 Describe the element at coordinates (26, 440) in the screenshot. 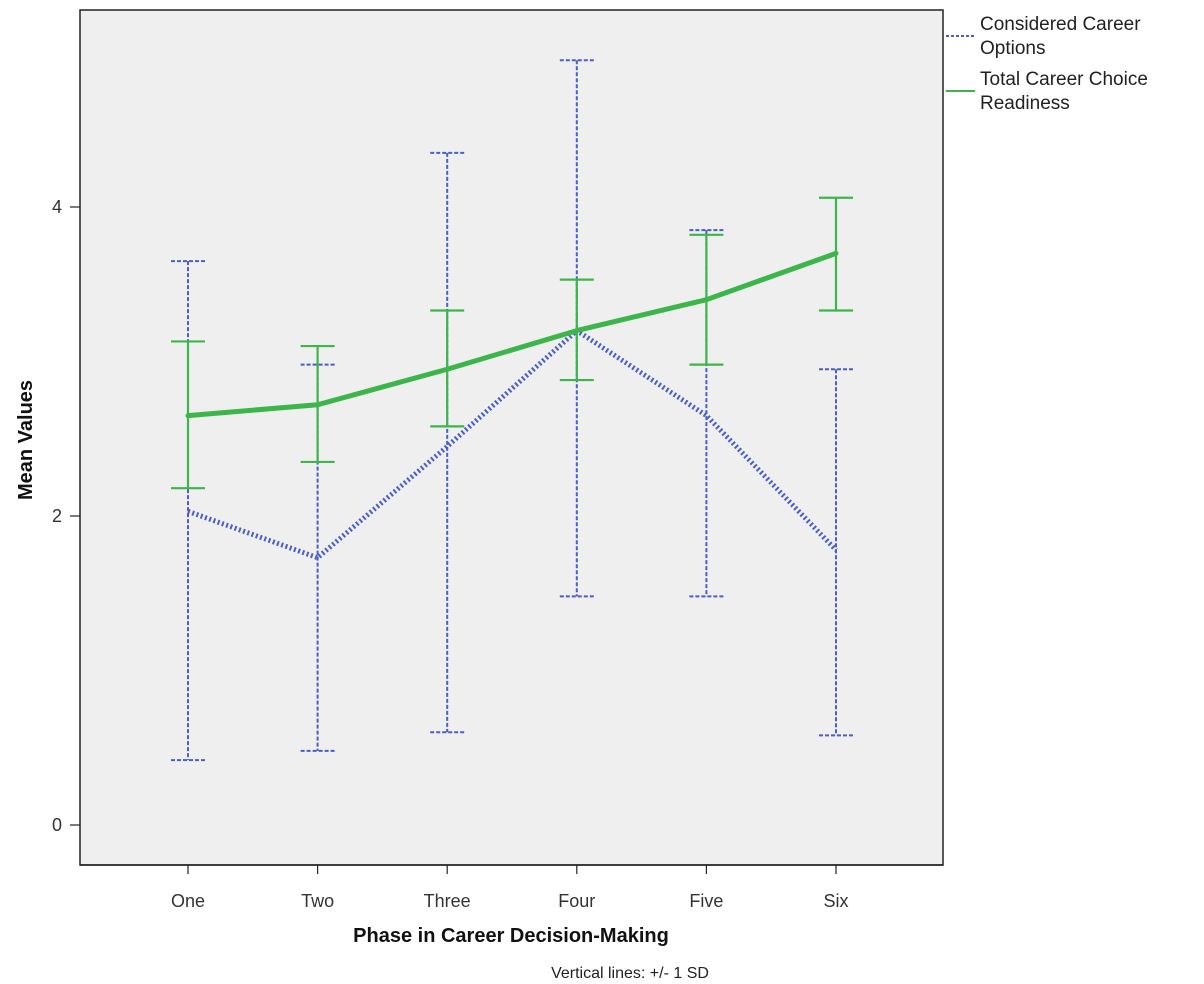

I see `y-axis-title: Mean Values` at that location.